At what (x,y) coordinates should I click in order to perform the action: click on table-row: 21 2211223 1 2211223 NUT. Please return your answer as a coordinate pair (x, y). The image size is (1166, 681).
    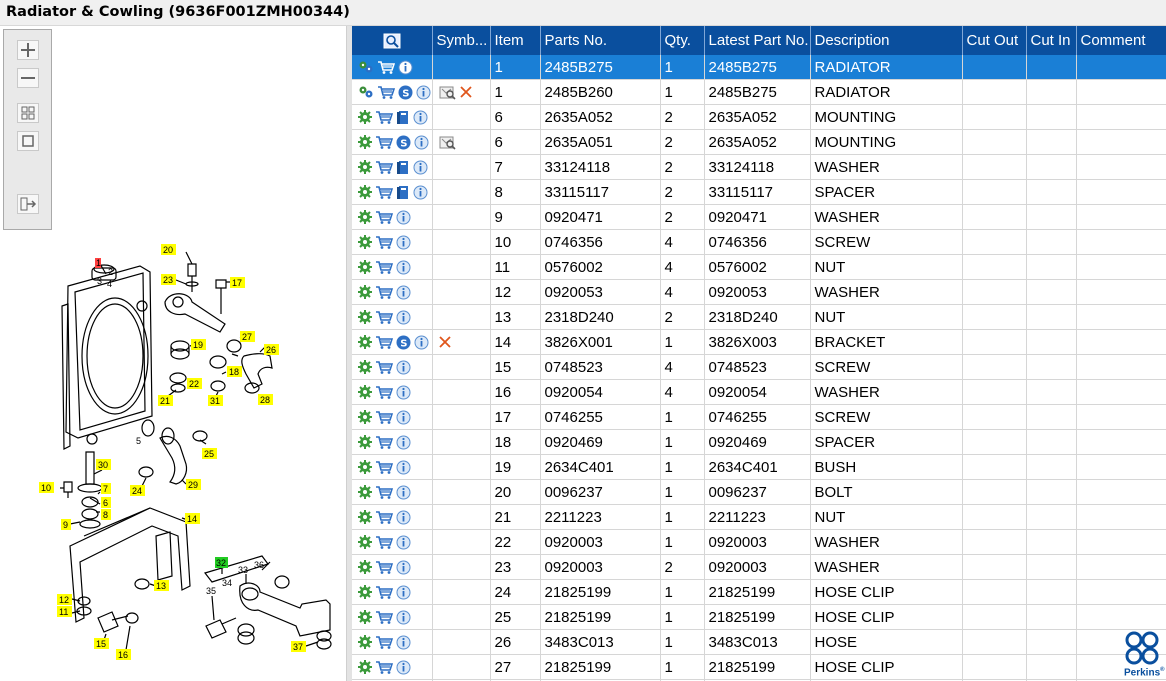
    Looking at the image, I should click on (759, 517).